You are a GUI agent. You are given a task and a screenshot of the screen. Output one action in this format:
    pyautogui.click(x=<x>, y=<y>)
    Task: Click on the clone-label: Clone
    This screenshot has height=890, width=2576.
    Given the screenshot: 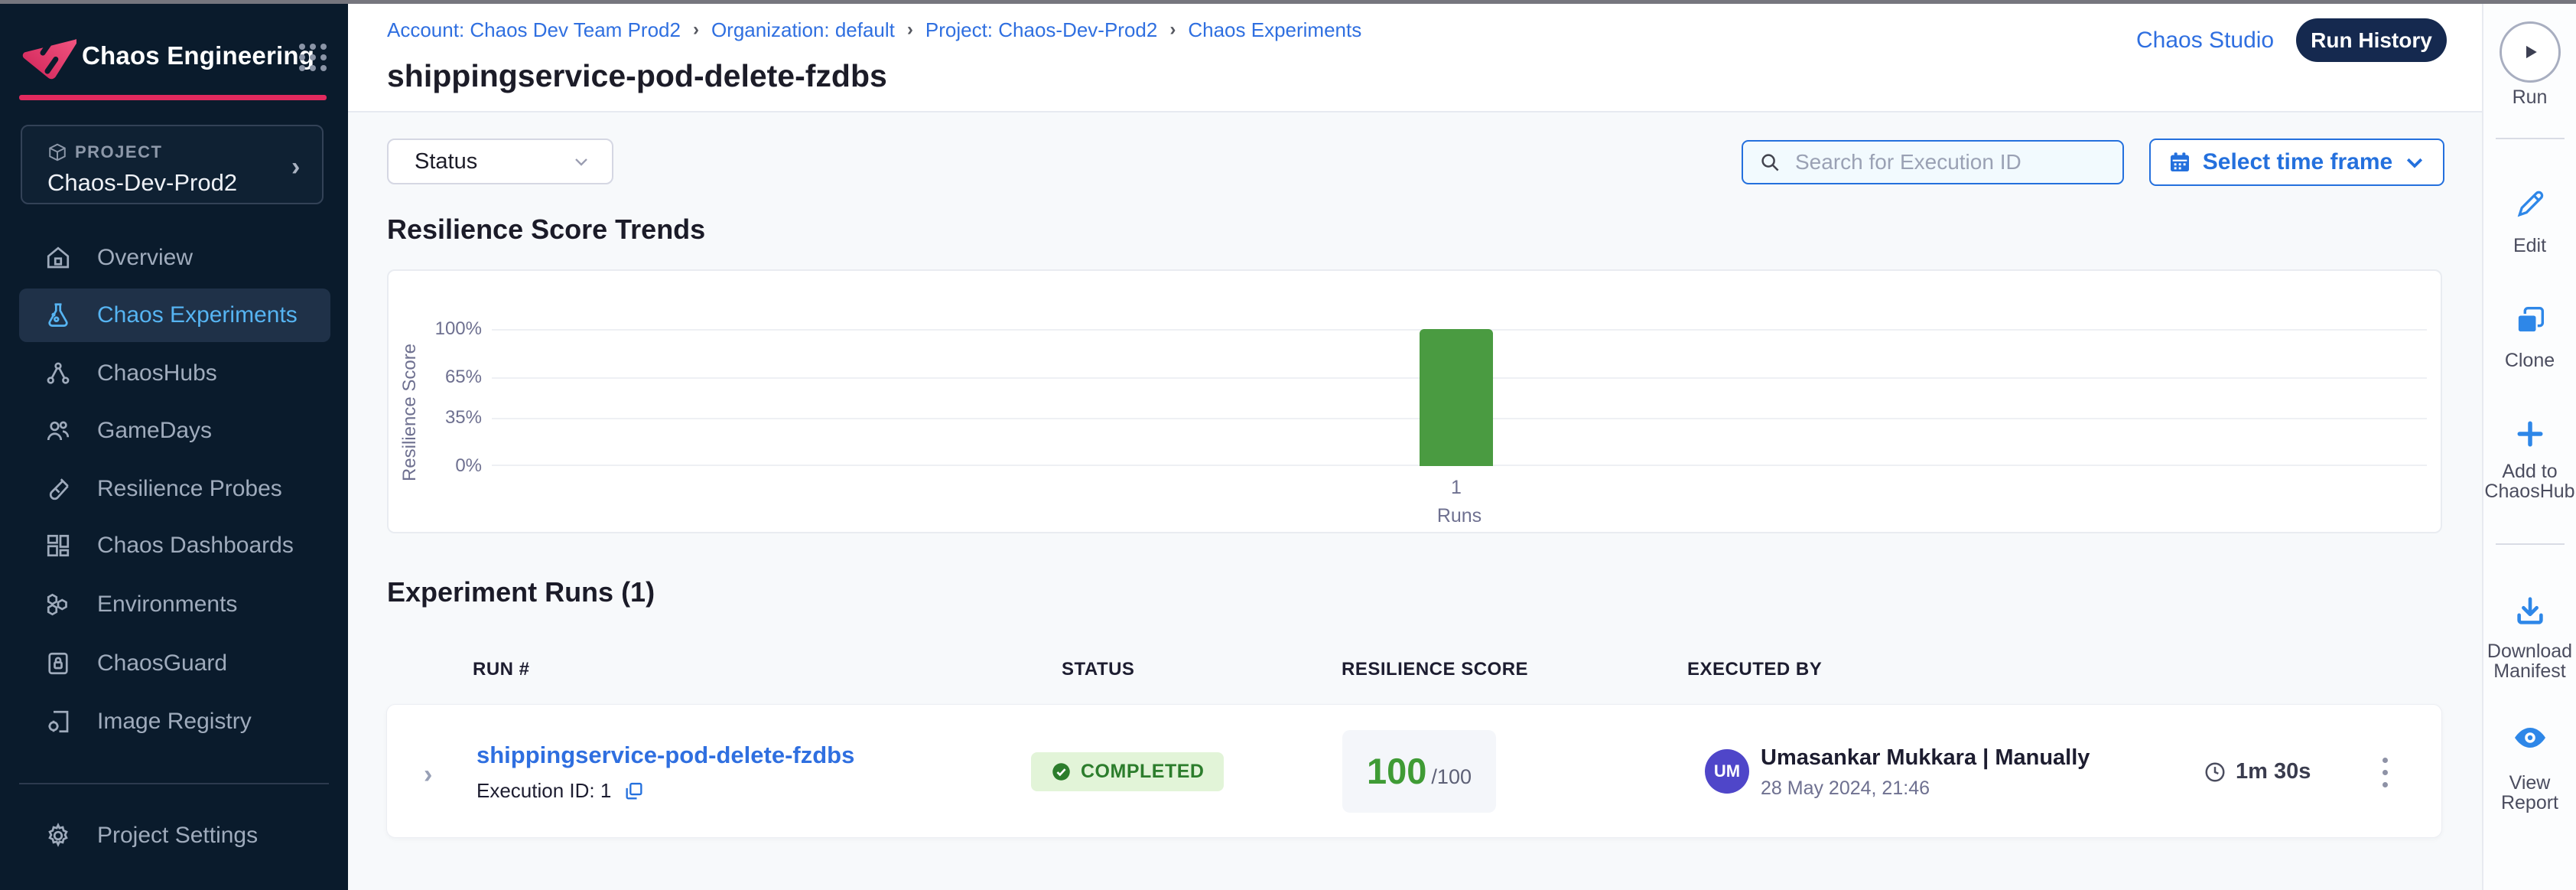 What is the action you would take?
    pyautogui.click(x=2529, y=361)
    